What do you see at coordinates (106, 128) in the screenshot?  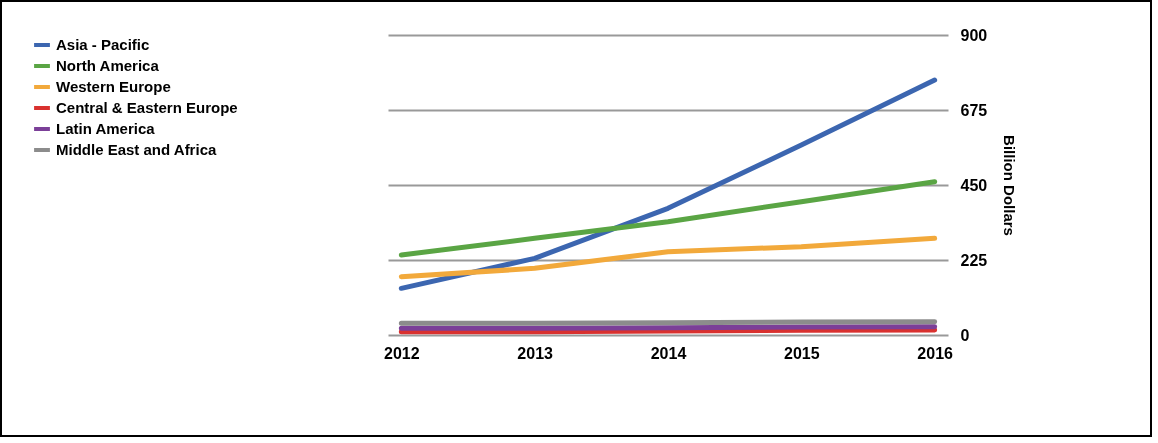 I see `legend-label: Latin America` at bounding box center [106, 128].